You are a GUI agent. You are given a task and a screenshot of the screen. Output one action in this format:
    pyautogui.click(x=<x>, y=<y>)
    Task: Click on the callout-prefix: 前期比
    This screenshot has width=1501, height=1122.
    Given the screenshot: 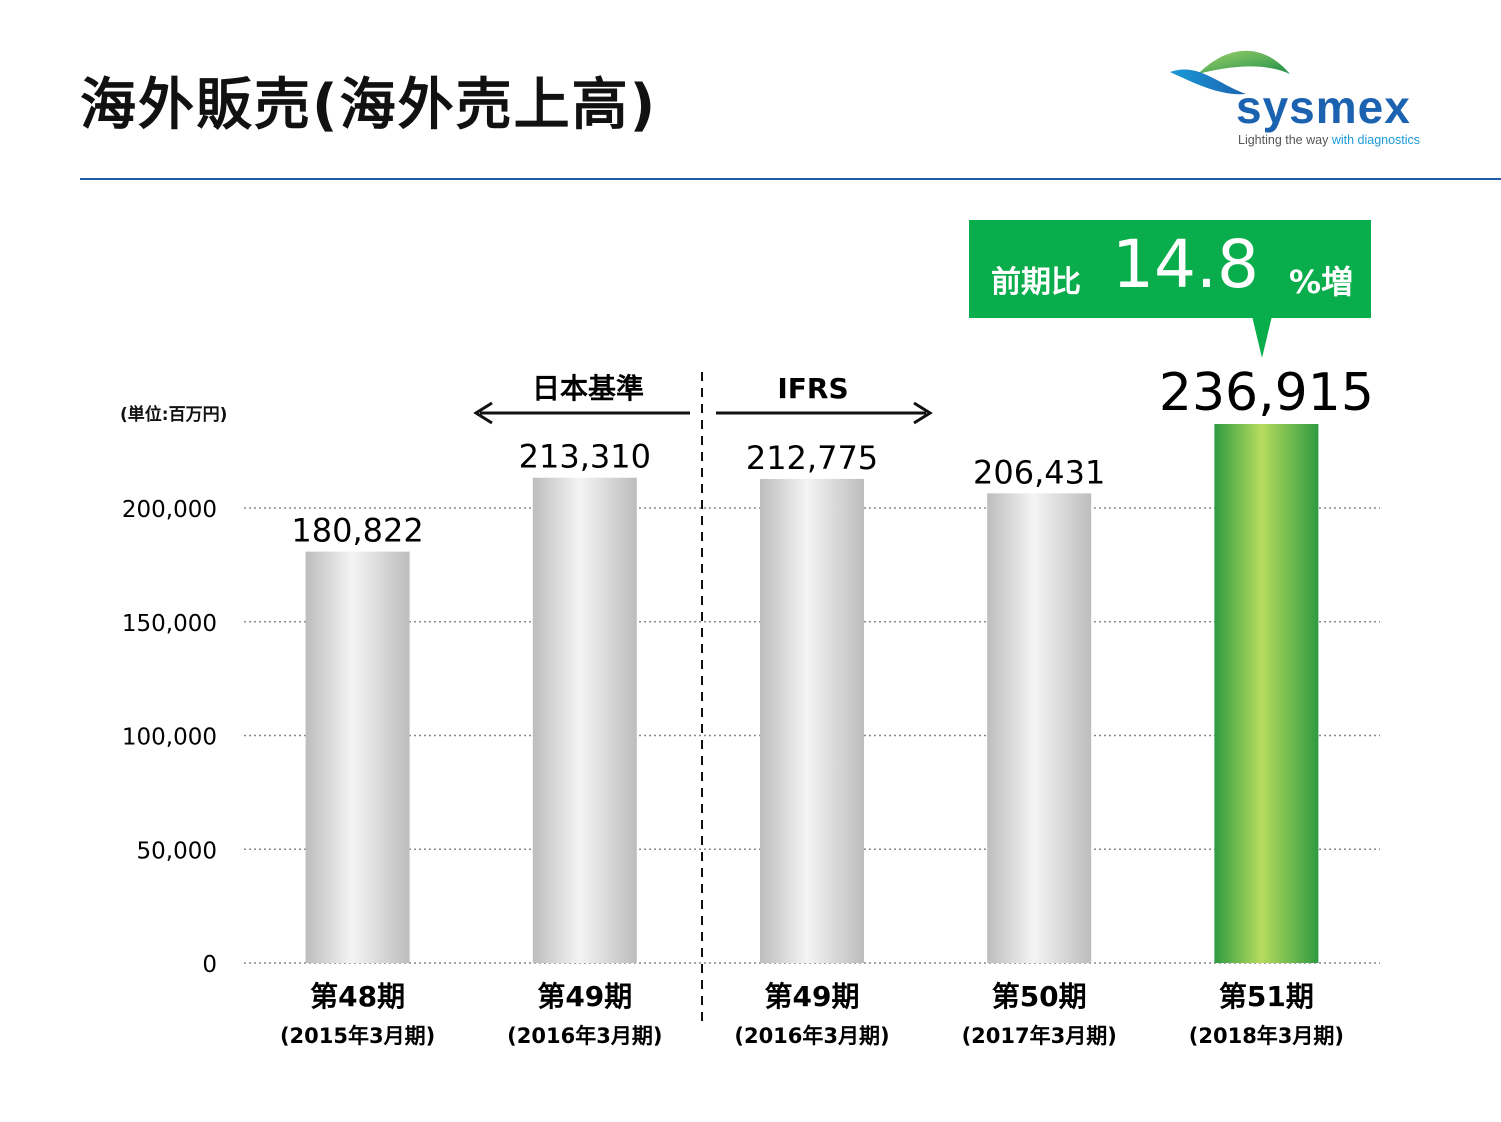 What is the action you would take?
    pyautogui.click(x=1036, y=282)
    